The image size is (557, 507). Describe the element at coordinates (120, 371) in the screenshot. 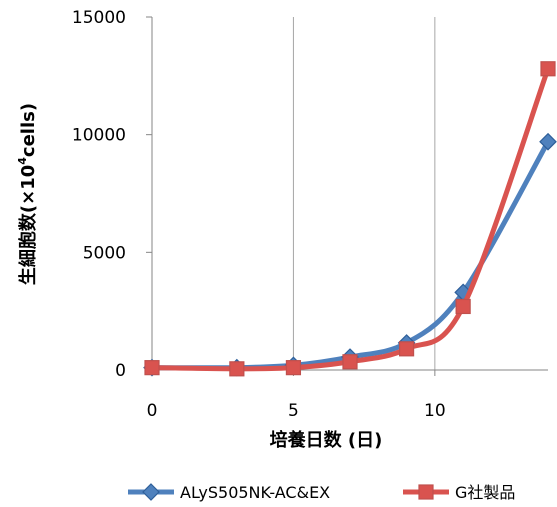

I see `y-tick-label-0: 0` at that location.